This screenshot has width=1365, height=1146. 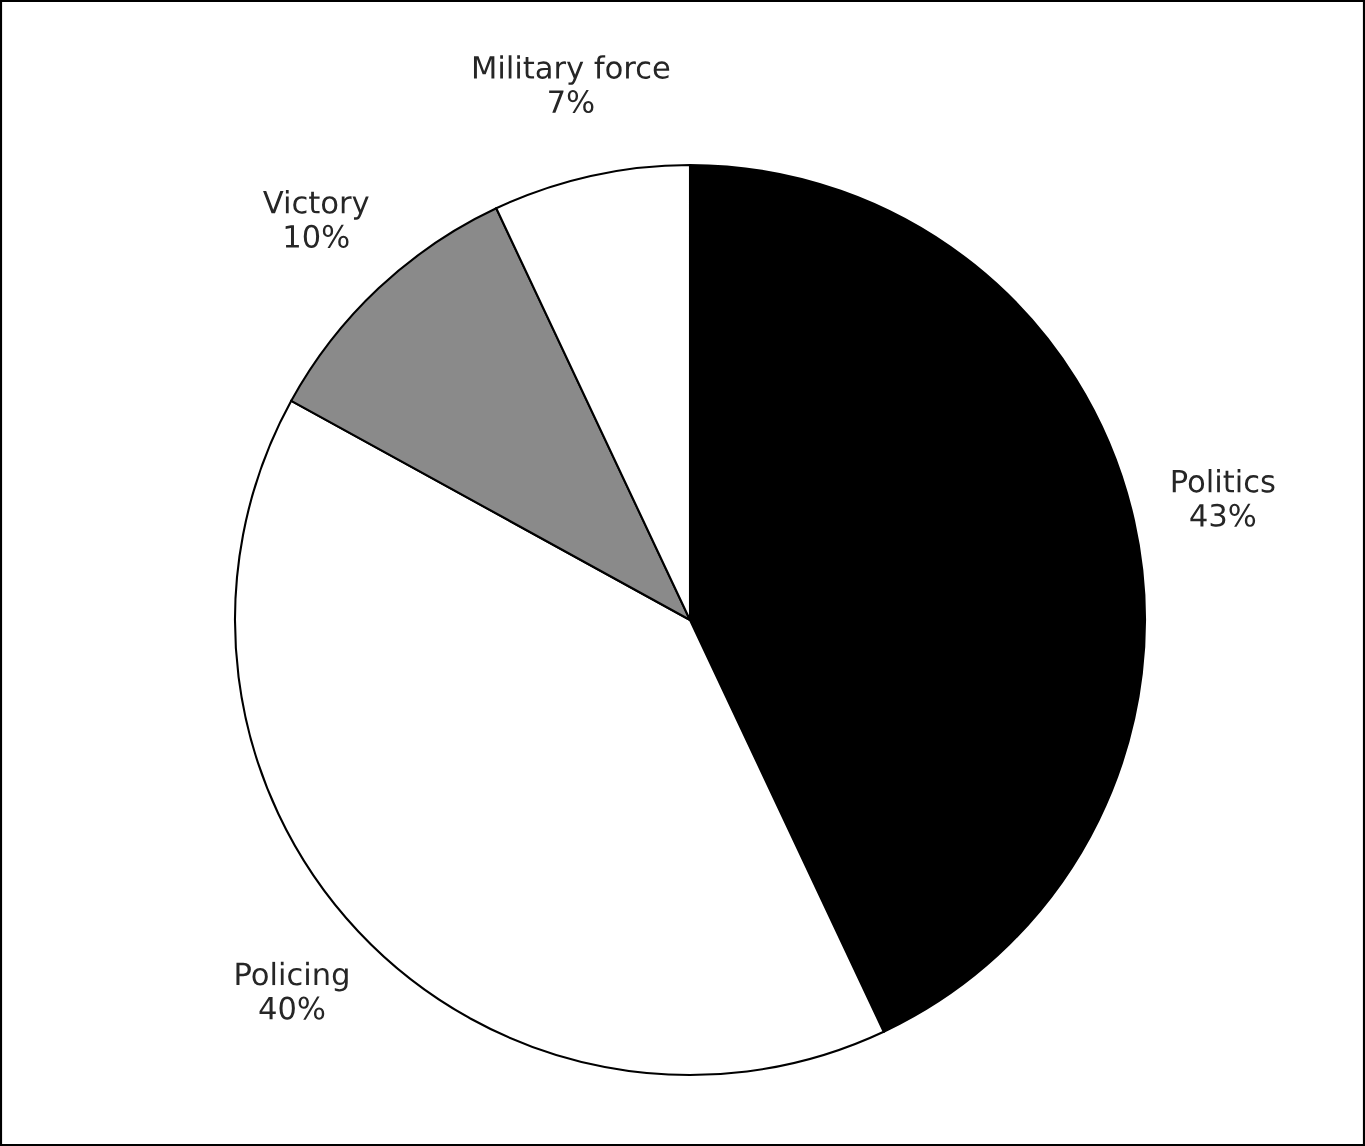 I want to click on slice-label: Military force, so click(x=571, y=70).